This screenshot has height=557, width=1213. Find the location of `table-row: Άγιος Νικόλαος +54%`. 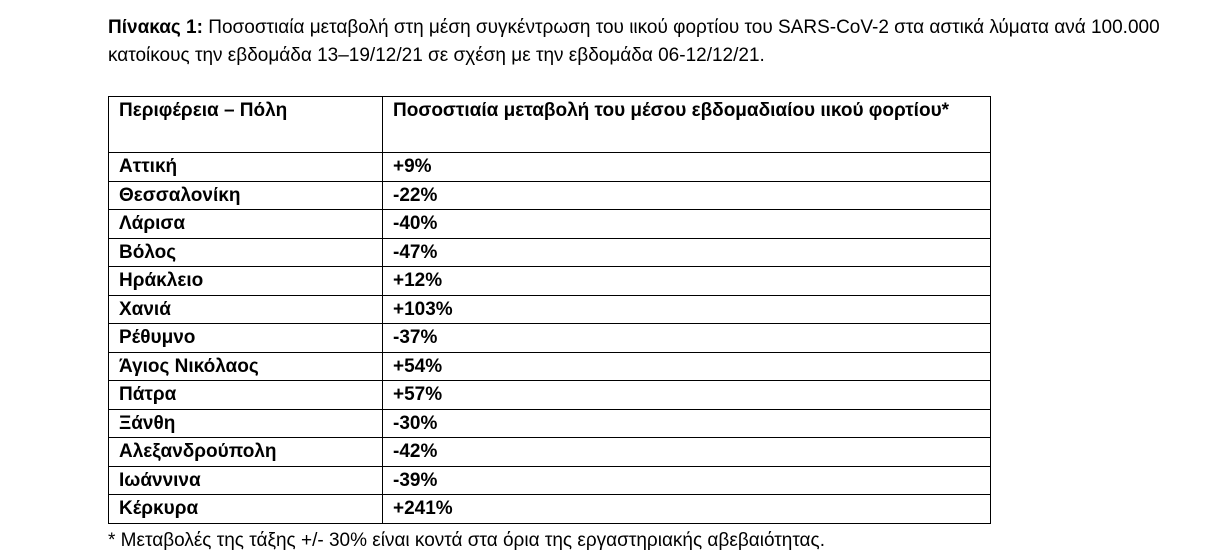

table-row: Άγιος Νικόλαος +54% is located at coordinates (549, 366).